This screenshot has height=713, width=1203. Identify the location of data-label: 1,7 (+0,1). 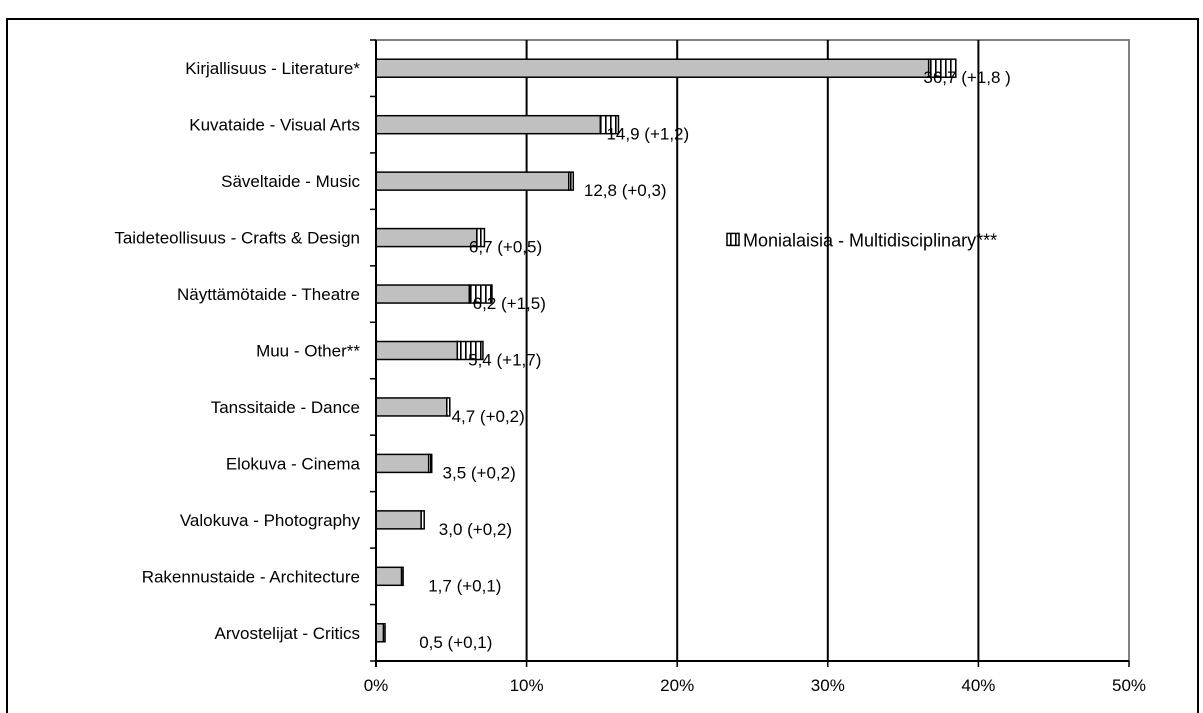
(464, 585).